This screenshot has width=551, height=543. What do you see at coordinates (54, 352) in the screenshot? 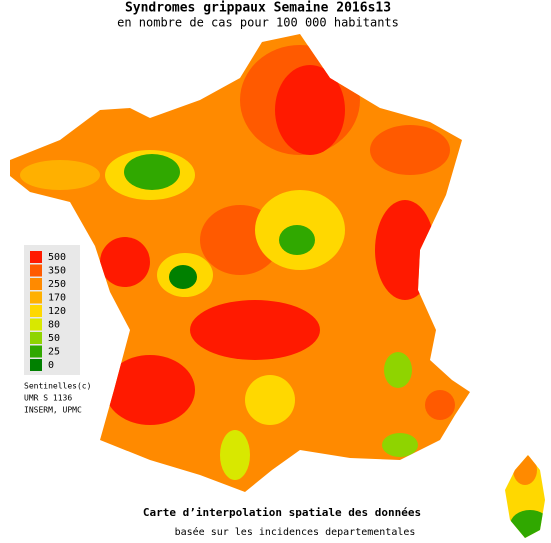
I see `legend-label: 25` at bounding box center [54, 352].